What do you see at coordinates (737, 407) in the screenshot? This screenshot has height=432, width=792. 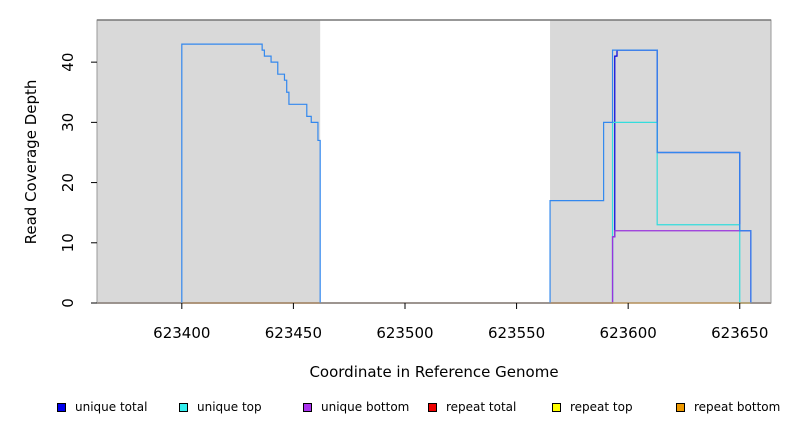 I see `legend-label: repeat bottom` at bounding box center [737, 407].